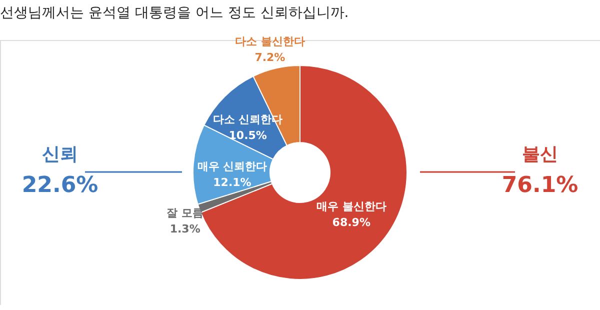 The height and width of the screenshot is (310, 600). I want to click on data-label: 68.9%, so click(351, 223).